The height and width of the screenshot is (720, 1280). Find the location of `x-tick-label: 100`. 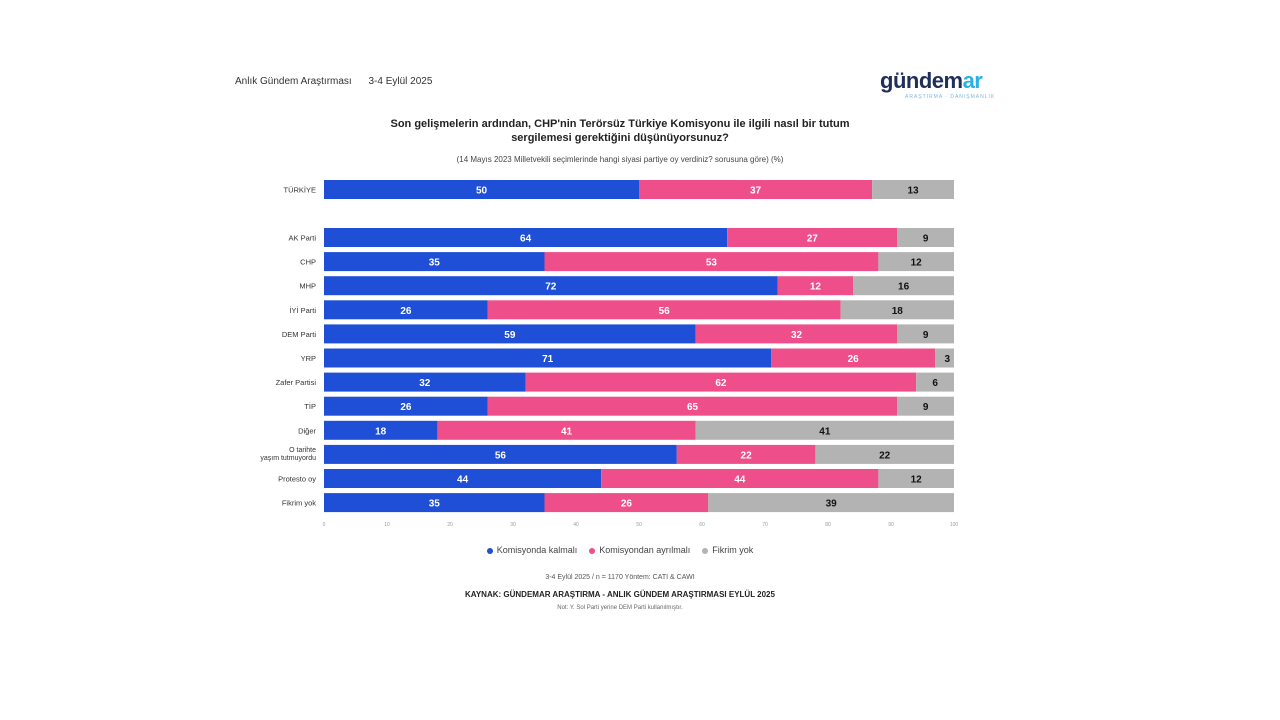

x-tick-label: 100 is located at coordinates (954, 525).